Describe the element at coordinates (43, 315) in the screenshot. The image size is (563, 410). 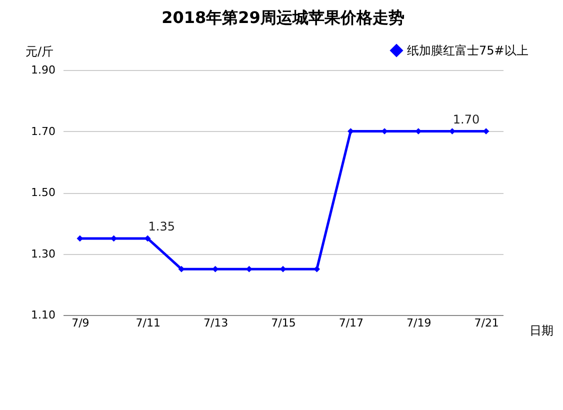
I see `y-tick-label: 1.10` at that location.